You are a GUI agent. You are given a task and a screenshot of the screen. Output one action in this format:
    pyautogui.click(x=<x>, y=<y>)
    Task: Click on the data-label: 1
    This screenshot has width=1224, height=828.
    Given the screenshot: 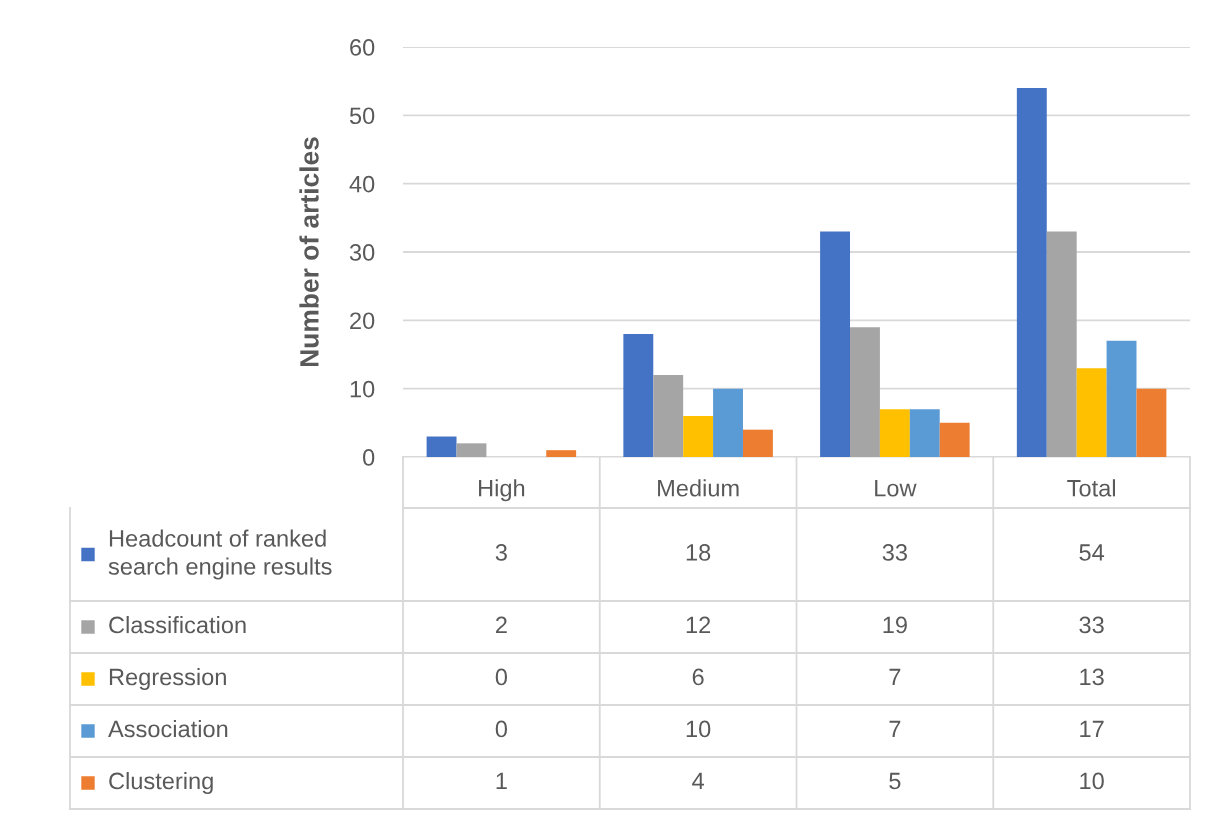 What is the action you would take?
    pyautogui.click(x=501, y=781)
    